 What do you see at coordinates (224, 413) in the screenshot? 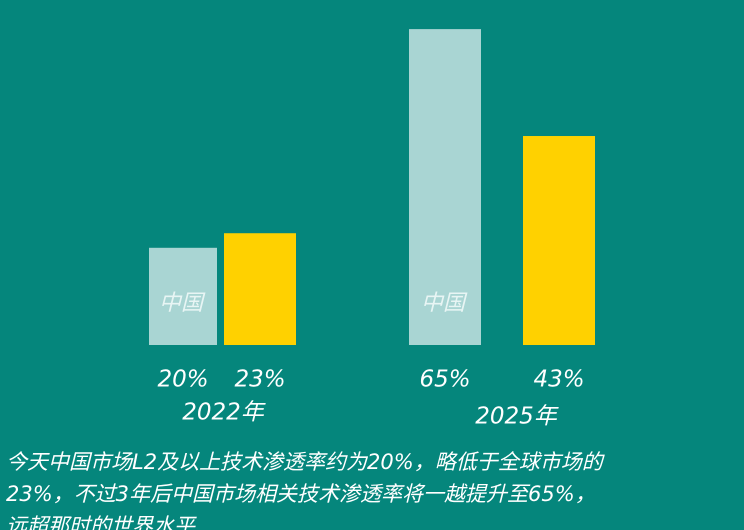
I see `x-tick-label: 2022年` at bounding box center [224, 413].